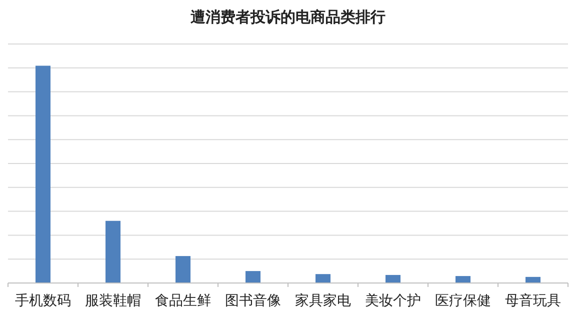 Image resolution: width=576 pixels, height=321 pixels. What do you see at coordinates (533, 301) in the screenshot?
I see `x-tick-label: 母音玩具` at bounding box center [533, 301].